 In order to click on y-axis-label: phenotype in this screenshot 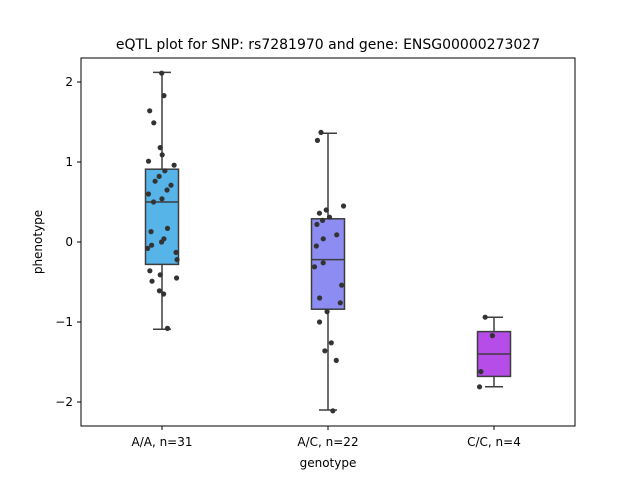, I will do `click(38, 242)`.